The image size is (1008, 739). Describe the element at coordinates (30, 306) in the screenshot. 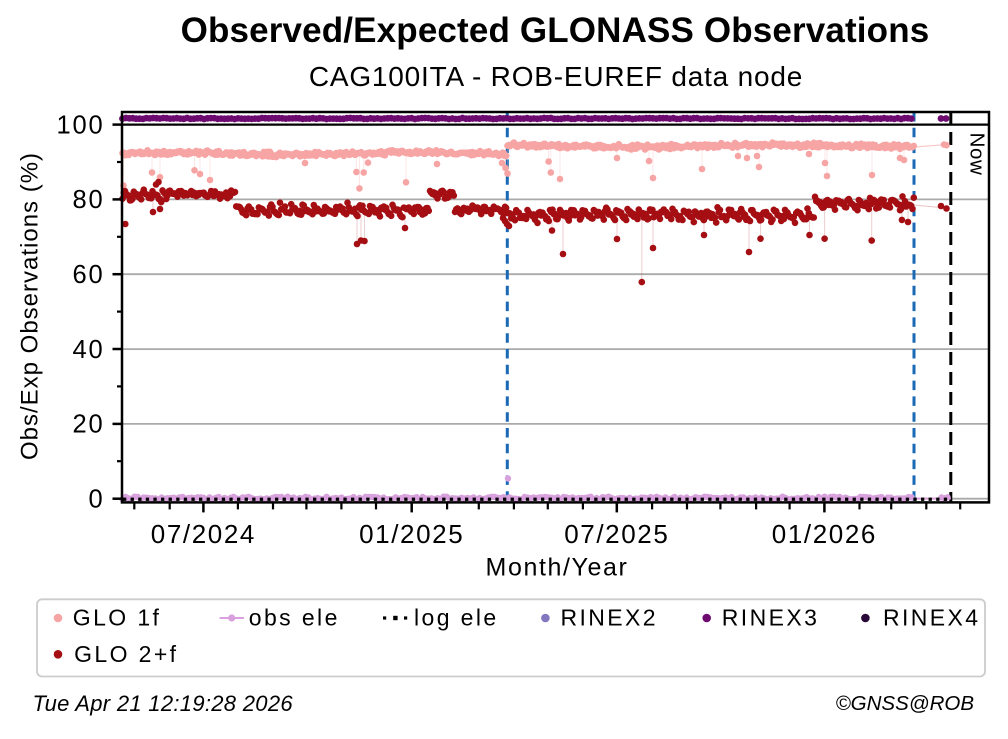

I see `svg-text: Obs/Exp Observations (%)` at that location.